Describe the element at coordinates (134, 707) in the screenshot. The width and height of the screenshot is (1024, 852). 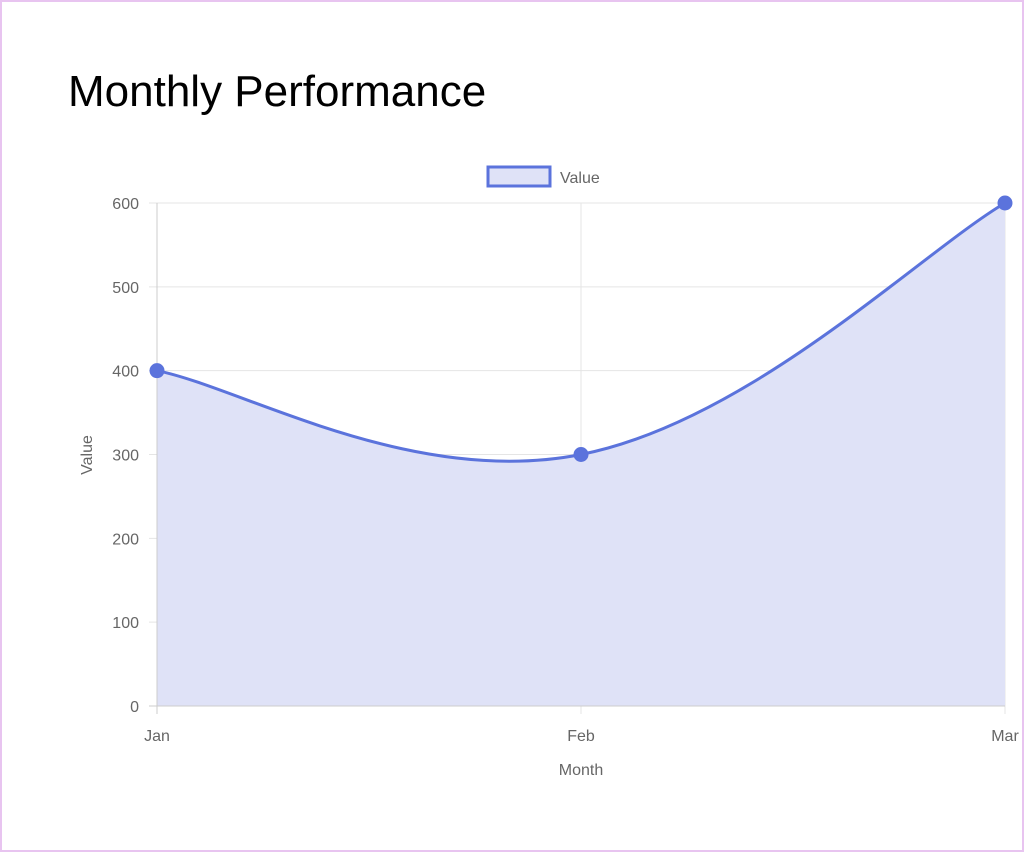
I see `y-tick-label: 0` at that location.